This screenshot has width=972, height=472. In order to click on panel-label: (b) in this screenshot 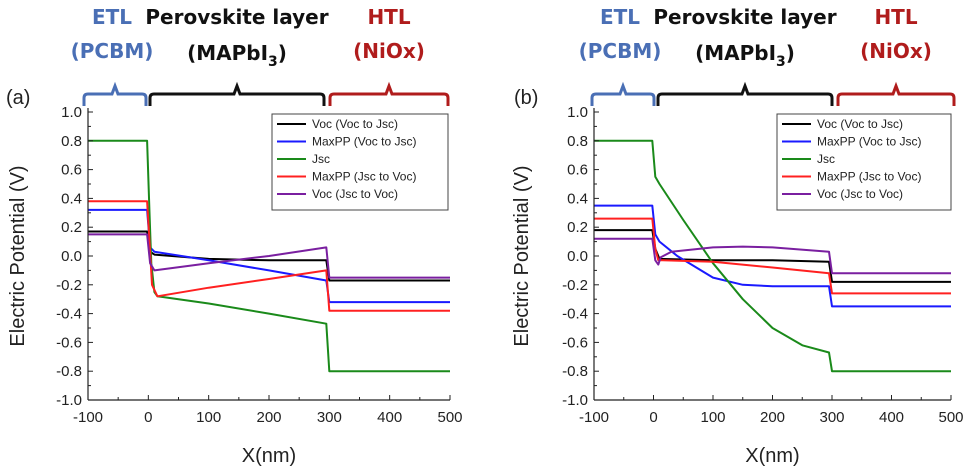, I will do `click(526, 98)`.